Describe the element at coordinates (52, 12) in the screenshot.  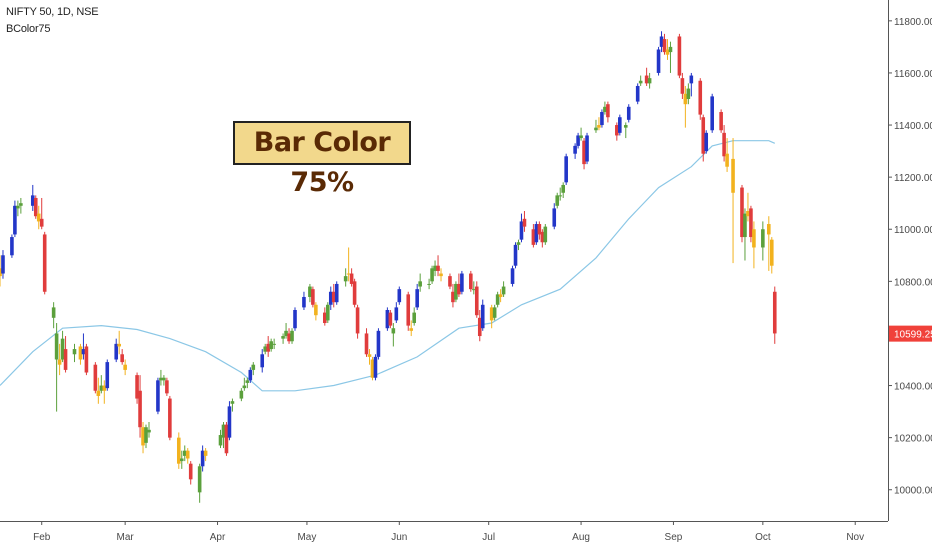
I see `symbol-legend: NIFTY 50, 1D, NSE` at that location.